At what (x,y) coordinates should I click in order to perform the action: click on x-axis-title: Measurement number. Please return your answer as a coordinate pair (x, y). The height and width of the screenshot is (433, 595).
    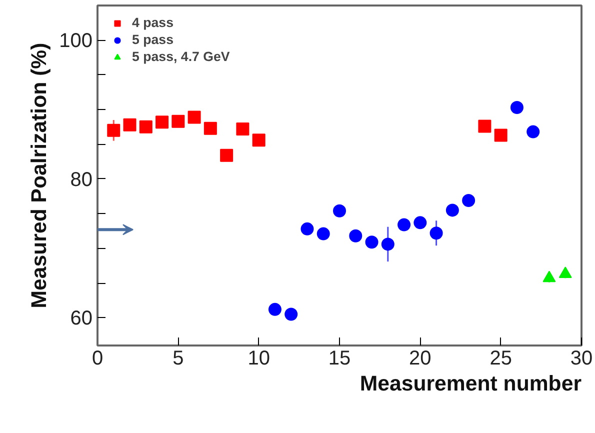
    Looking at the image, I should click on (471, 384).